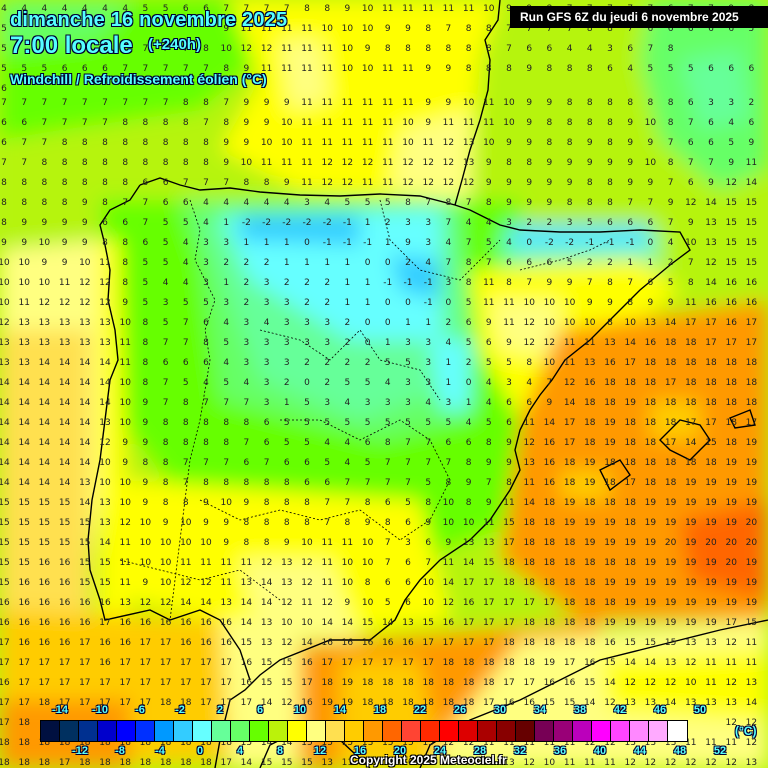 The width and height of the screenshot is (768, 768). I want to click on grid-value: -2, so click(307, 223).